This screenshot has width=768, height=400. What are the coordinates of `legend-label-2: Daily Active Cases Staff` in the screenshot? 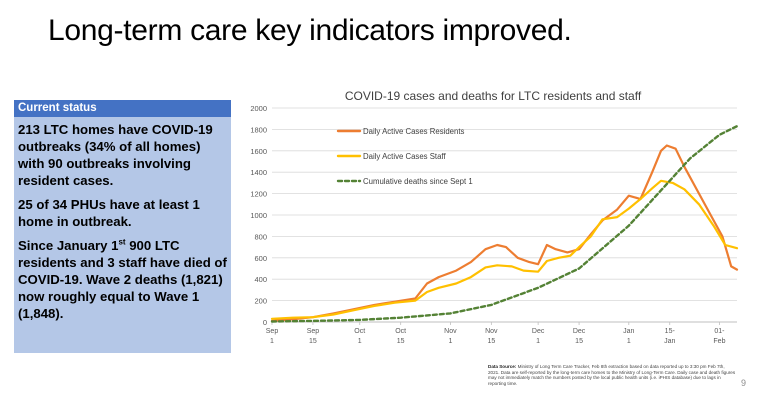 It's located at (404, 156).